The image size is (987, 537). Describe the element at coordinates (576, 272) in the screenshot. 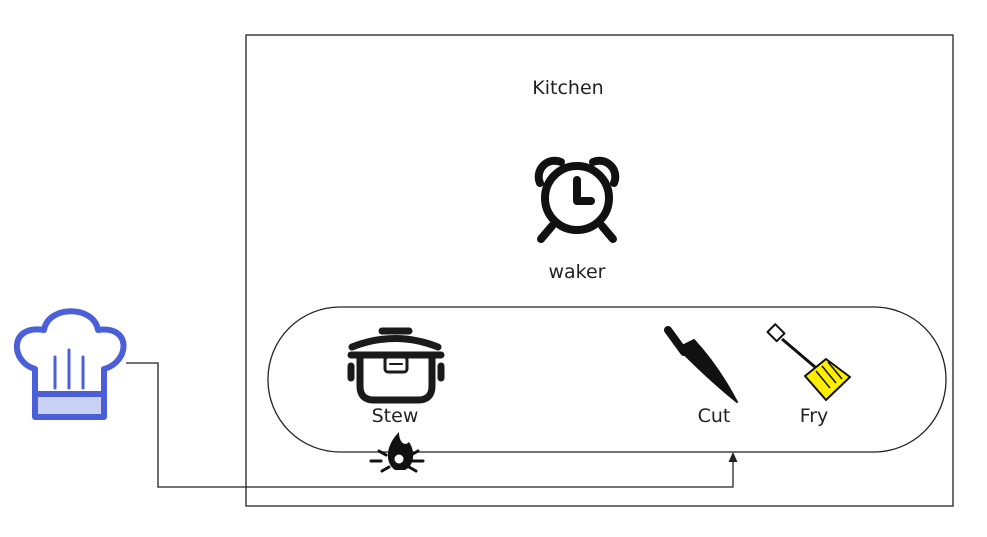

I see `waker-label: waker` at that location.